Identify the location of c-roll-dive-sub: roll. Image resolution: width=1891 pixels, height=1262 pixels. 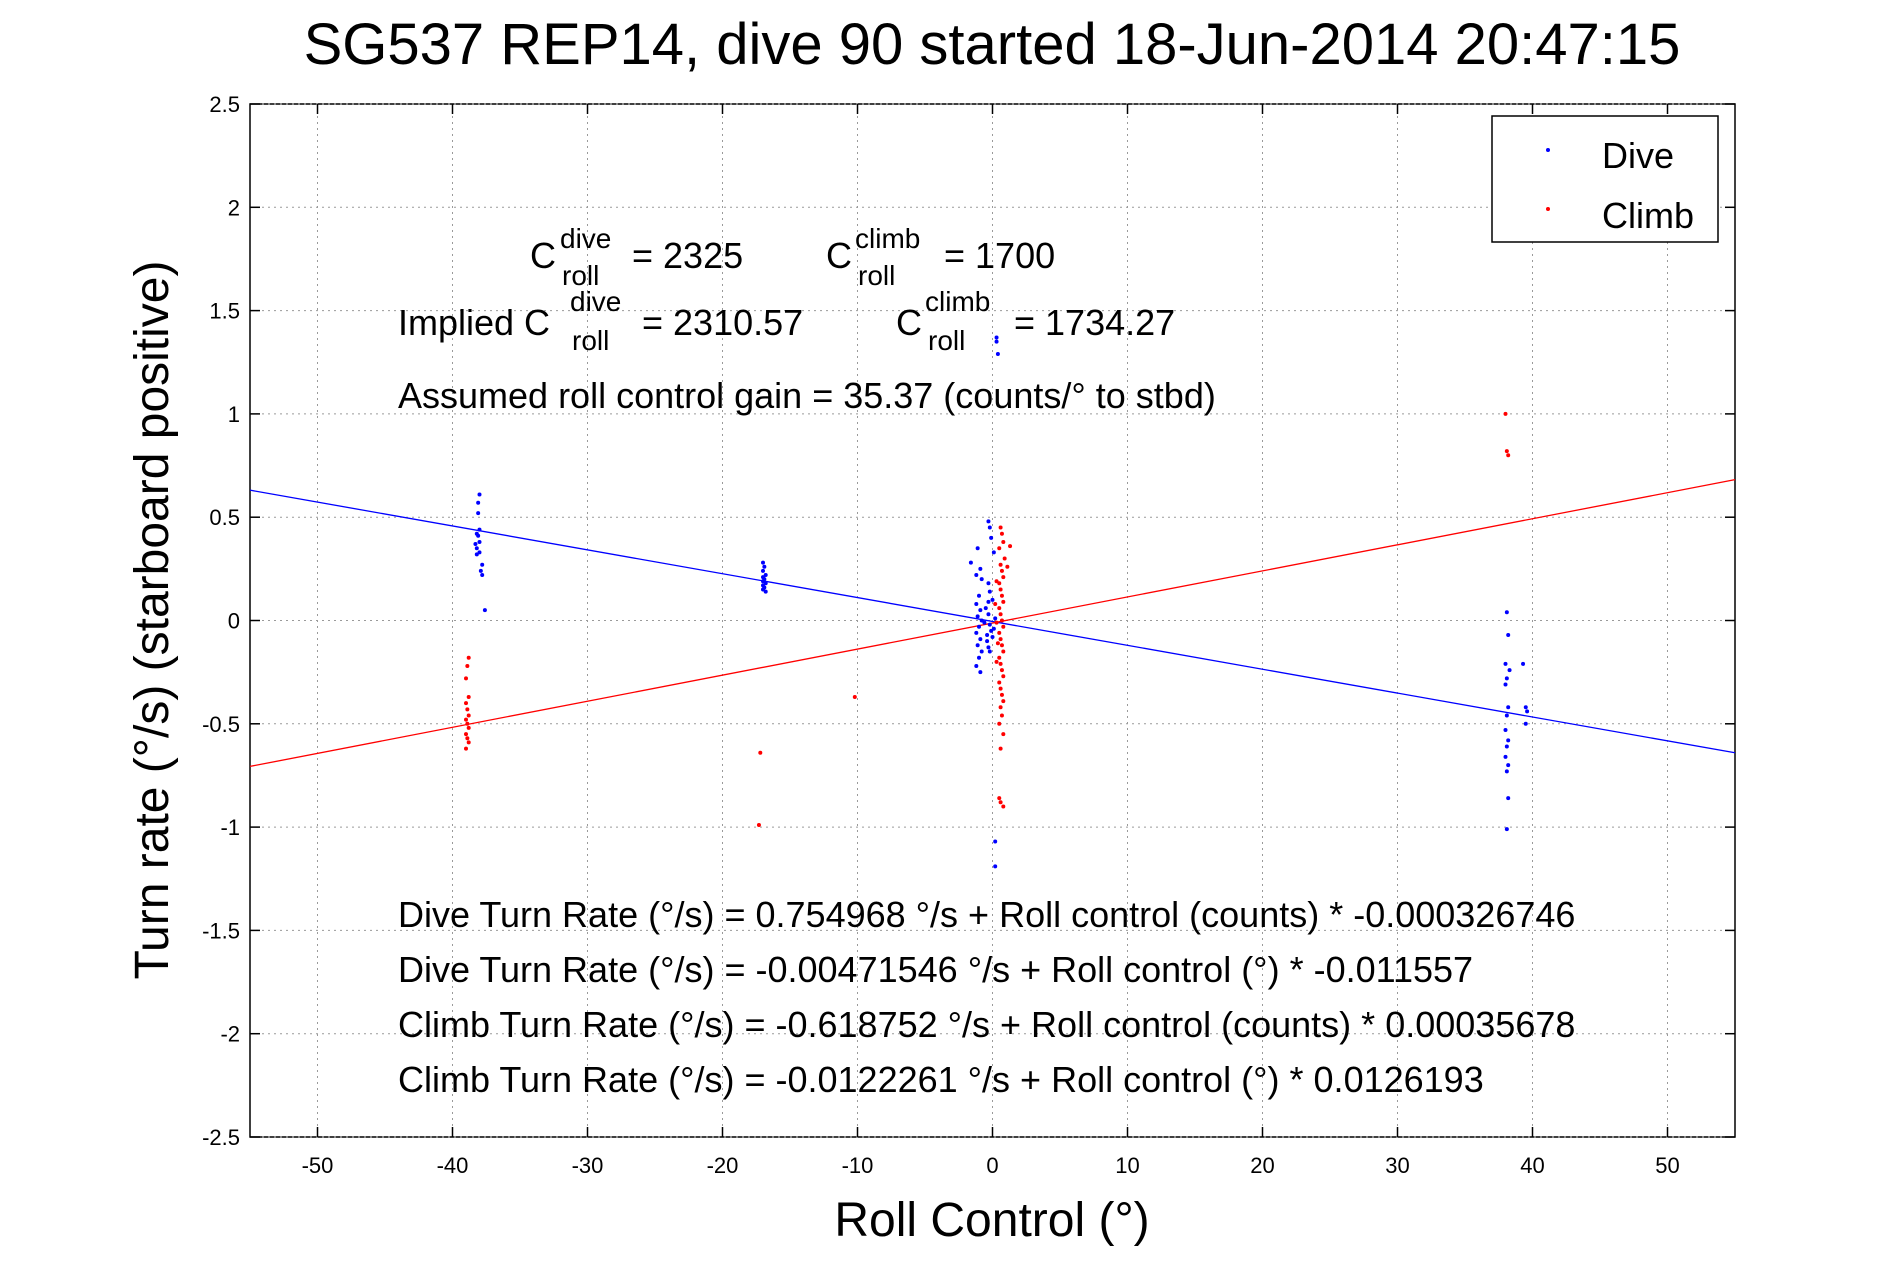
(580, 275).